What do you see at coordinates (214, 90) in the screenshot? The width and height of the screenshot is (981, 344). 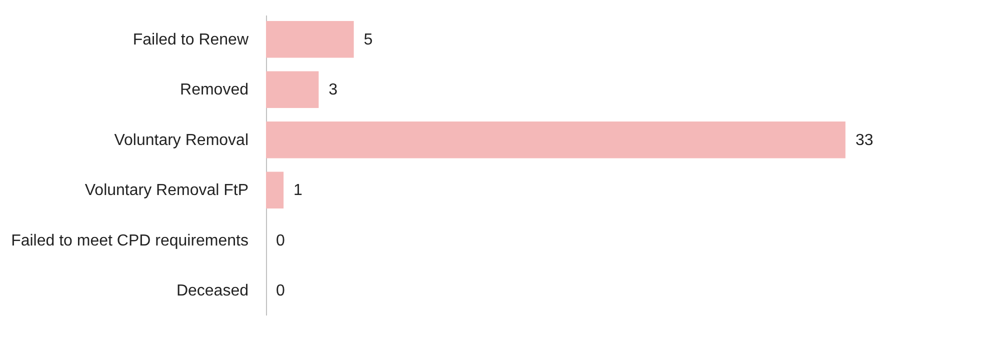 I see `y-tick-label: Removed` at bounding box center [214, 90].